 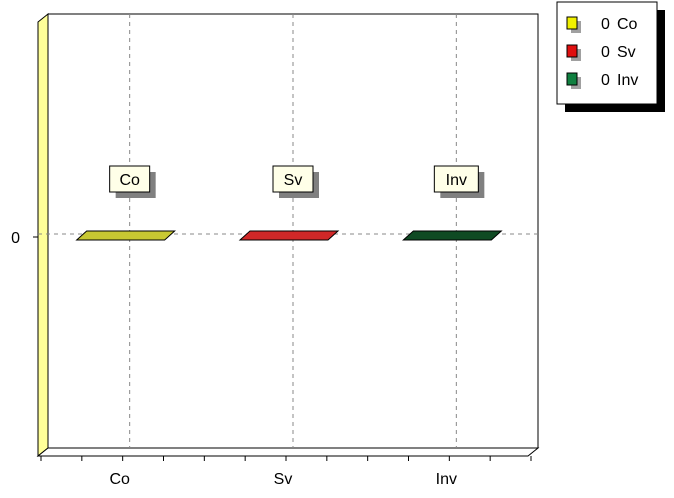 I want to click on bar-co, so click(x=125, y=235).